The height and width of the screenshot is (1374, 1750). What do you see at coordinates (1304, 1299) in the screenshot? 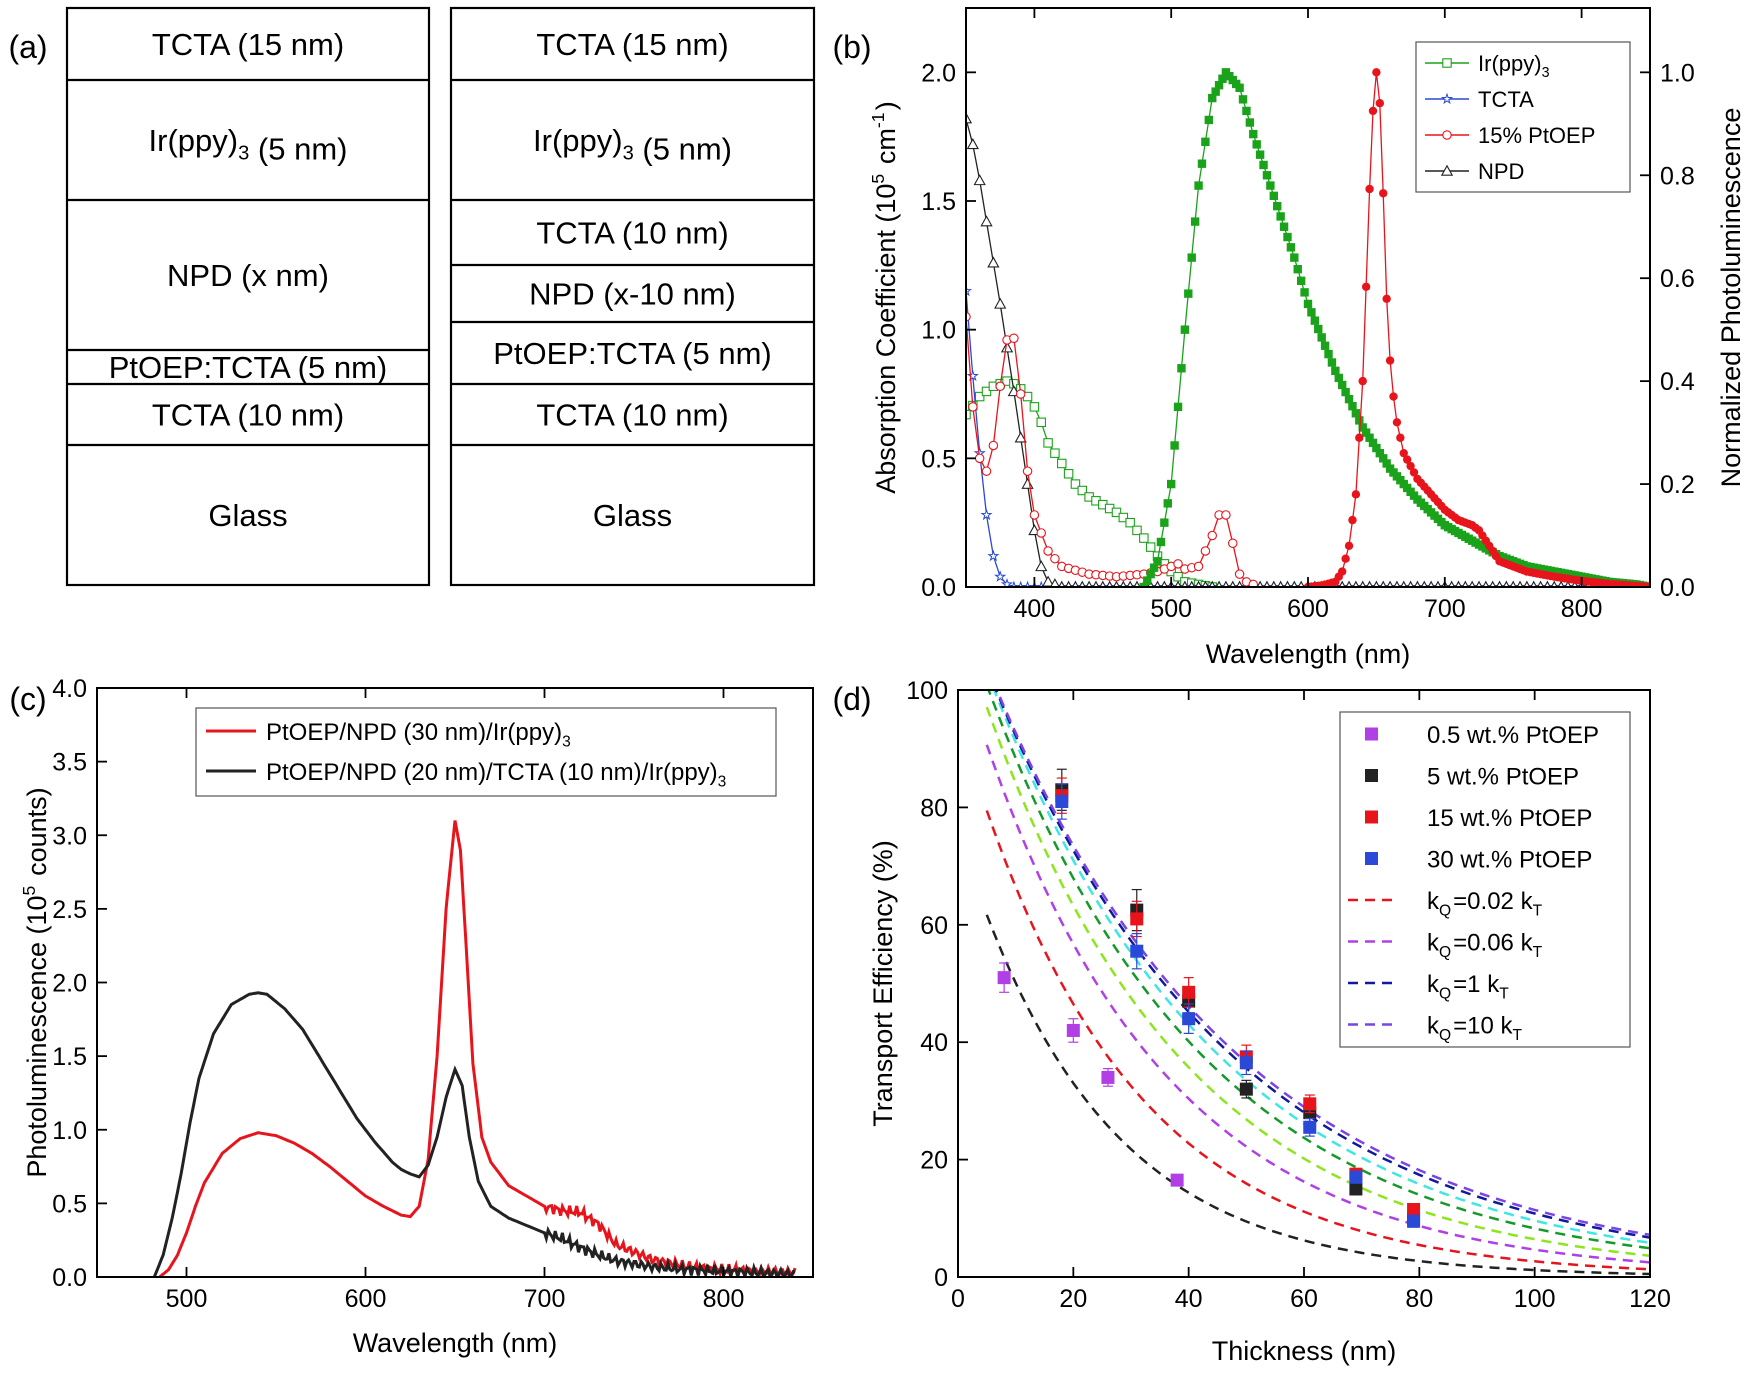
I see `x-tick-label: 60` at bounding box center [1304, 1299].